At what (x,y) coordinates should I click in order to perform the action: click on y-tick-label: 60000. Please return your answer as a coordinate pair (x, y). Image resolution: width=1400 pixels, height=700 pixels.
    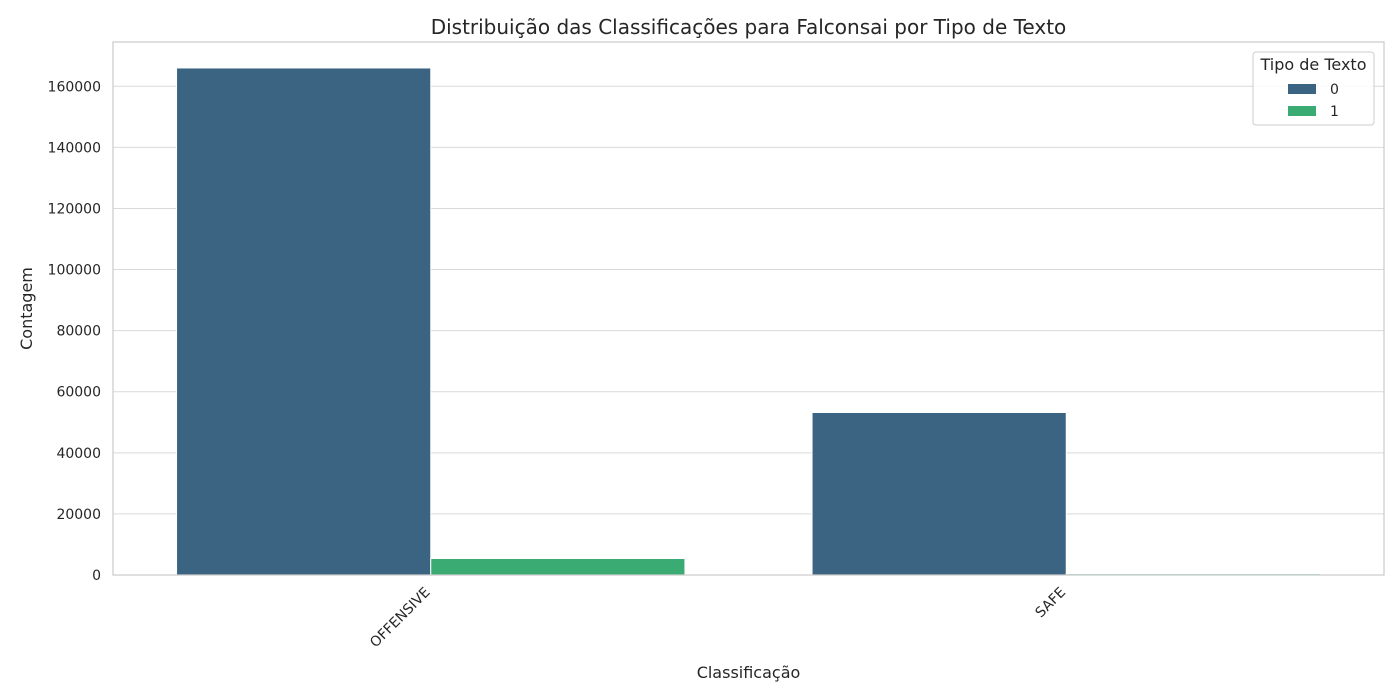
    Looking at the image, I should click on (78, 393).